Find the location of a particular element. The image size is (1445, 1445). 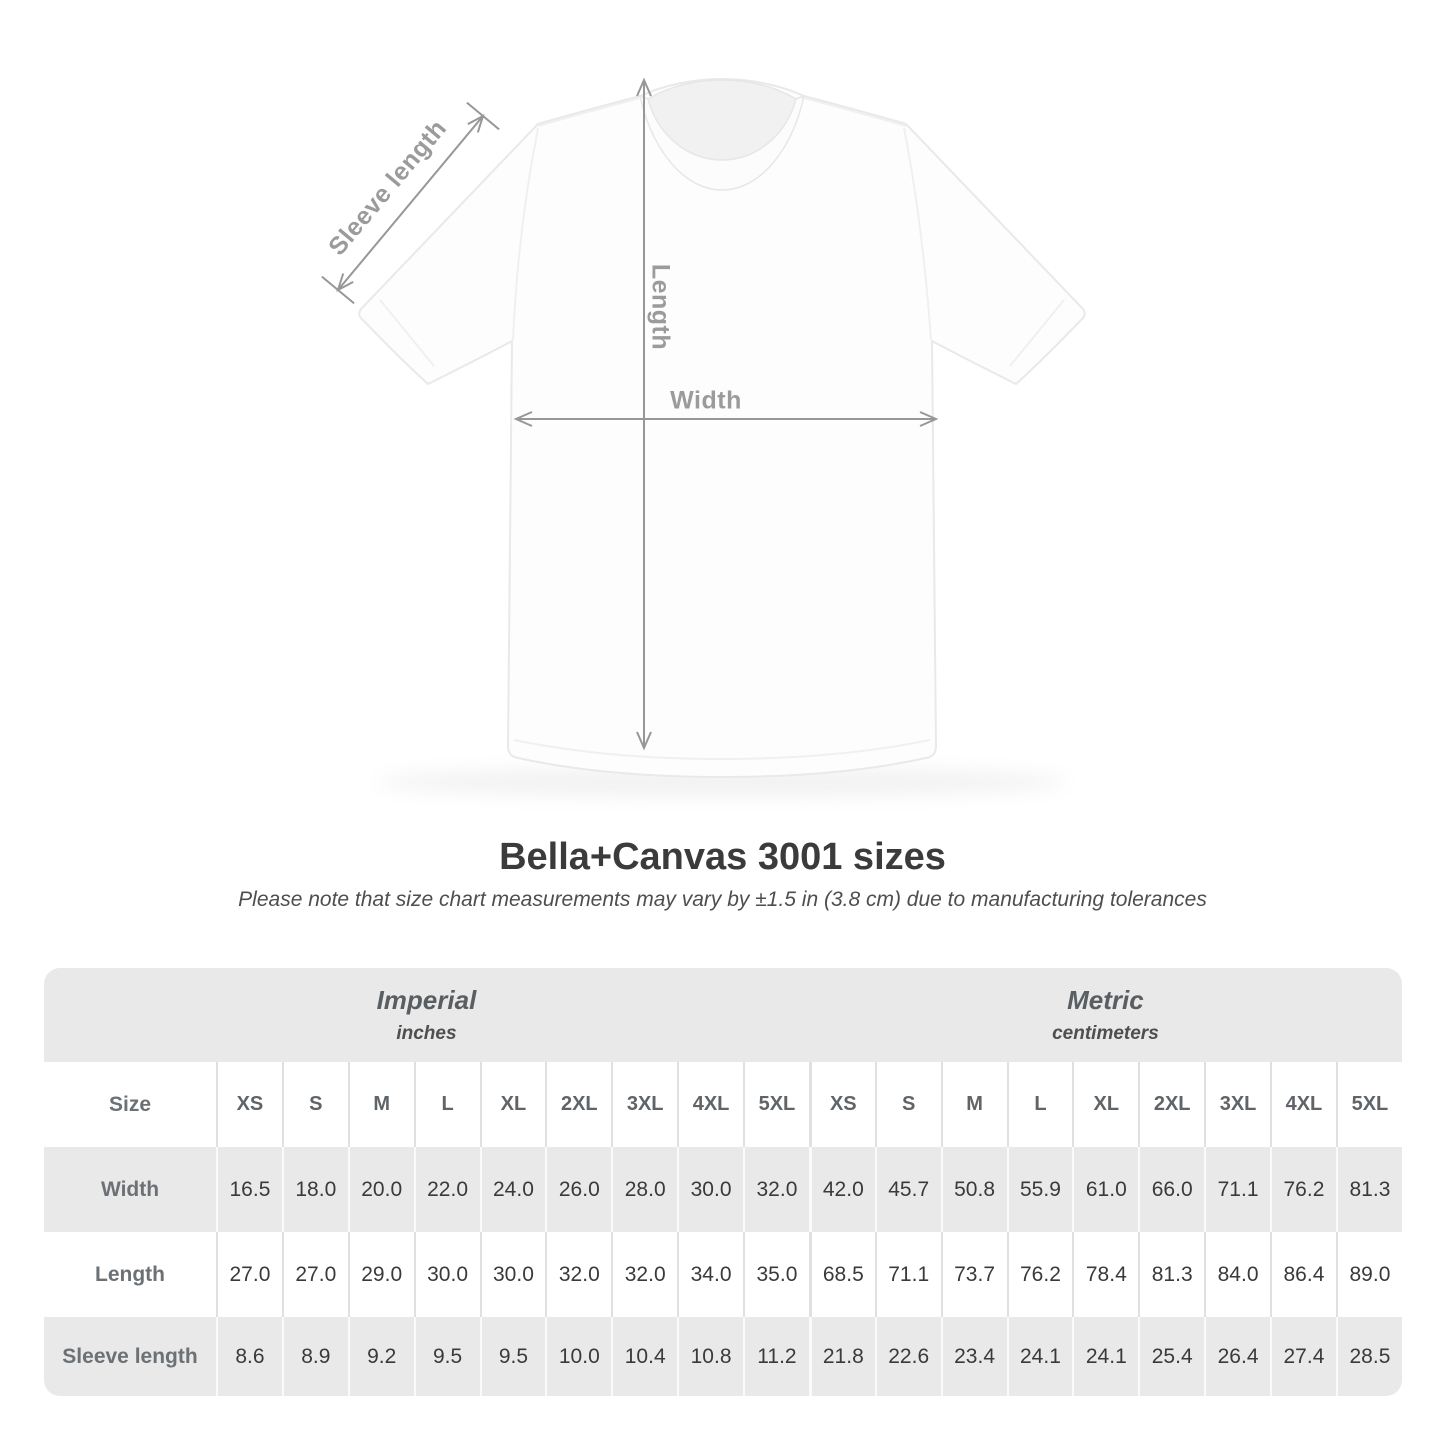

value-cell: 34.0 is located at coordinates (710, 1274).